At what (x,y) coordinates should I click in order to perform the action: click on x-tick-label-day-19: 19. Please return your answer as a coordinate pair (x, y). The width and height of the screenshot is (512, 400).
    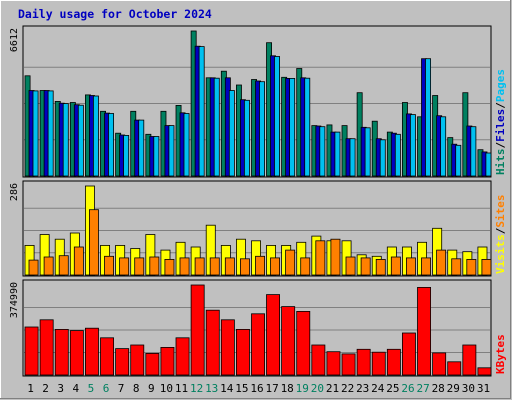
    Looking at the image, I should click on (302, 388).